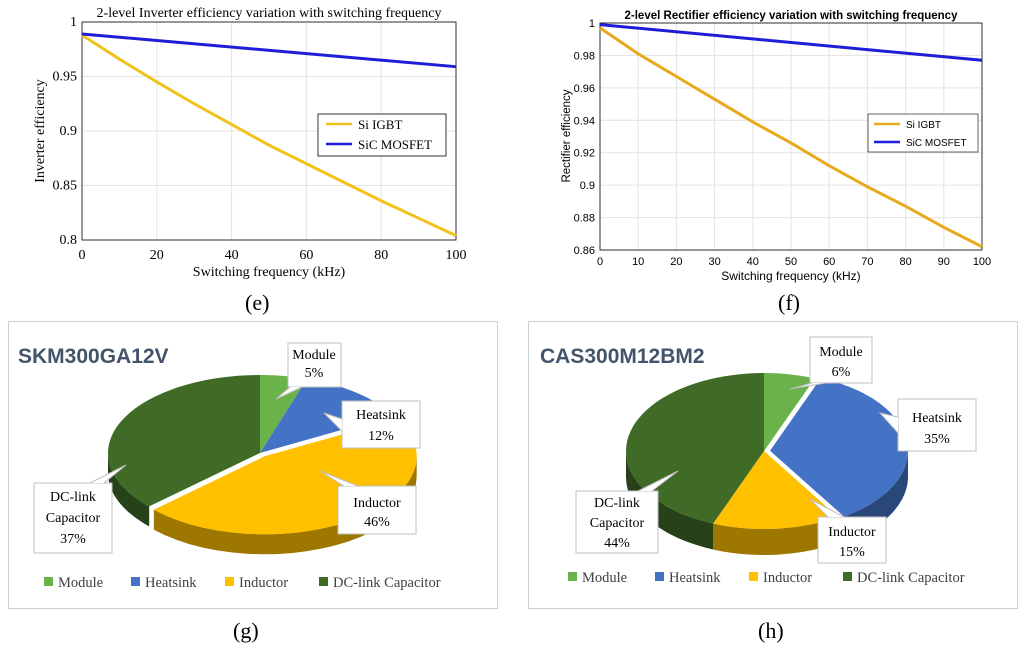 The image size is (1024, 650). I want to click on pie-g-legend-dclink: DC-link Capacitor, so click(387, 583).